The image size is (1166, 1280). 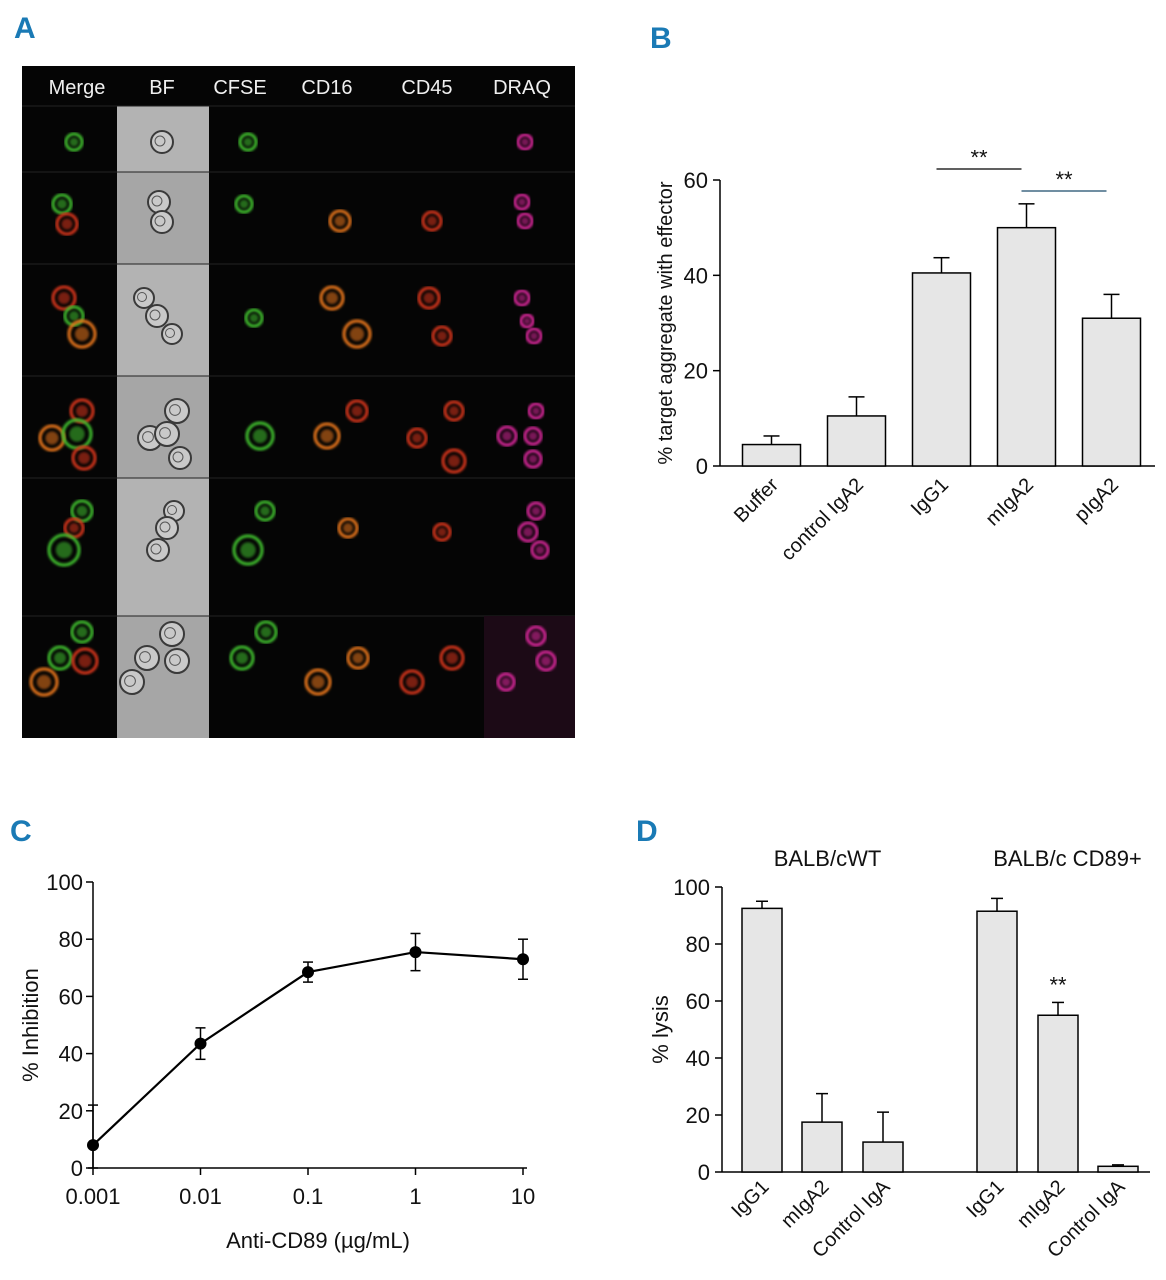 What do you see at coordinates (696, 275) in the screenshot?
I see `y-tick-label: 40` at bounding box center [696, 275].